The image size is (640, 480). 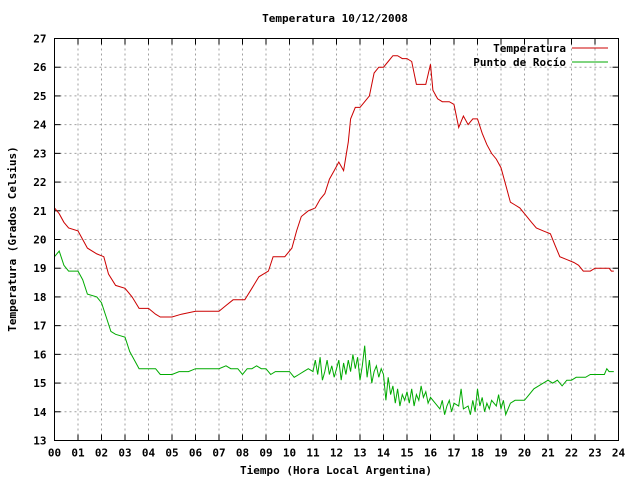 I want to click on x-tick-label: 07, so click(x=218, y=453).